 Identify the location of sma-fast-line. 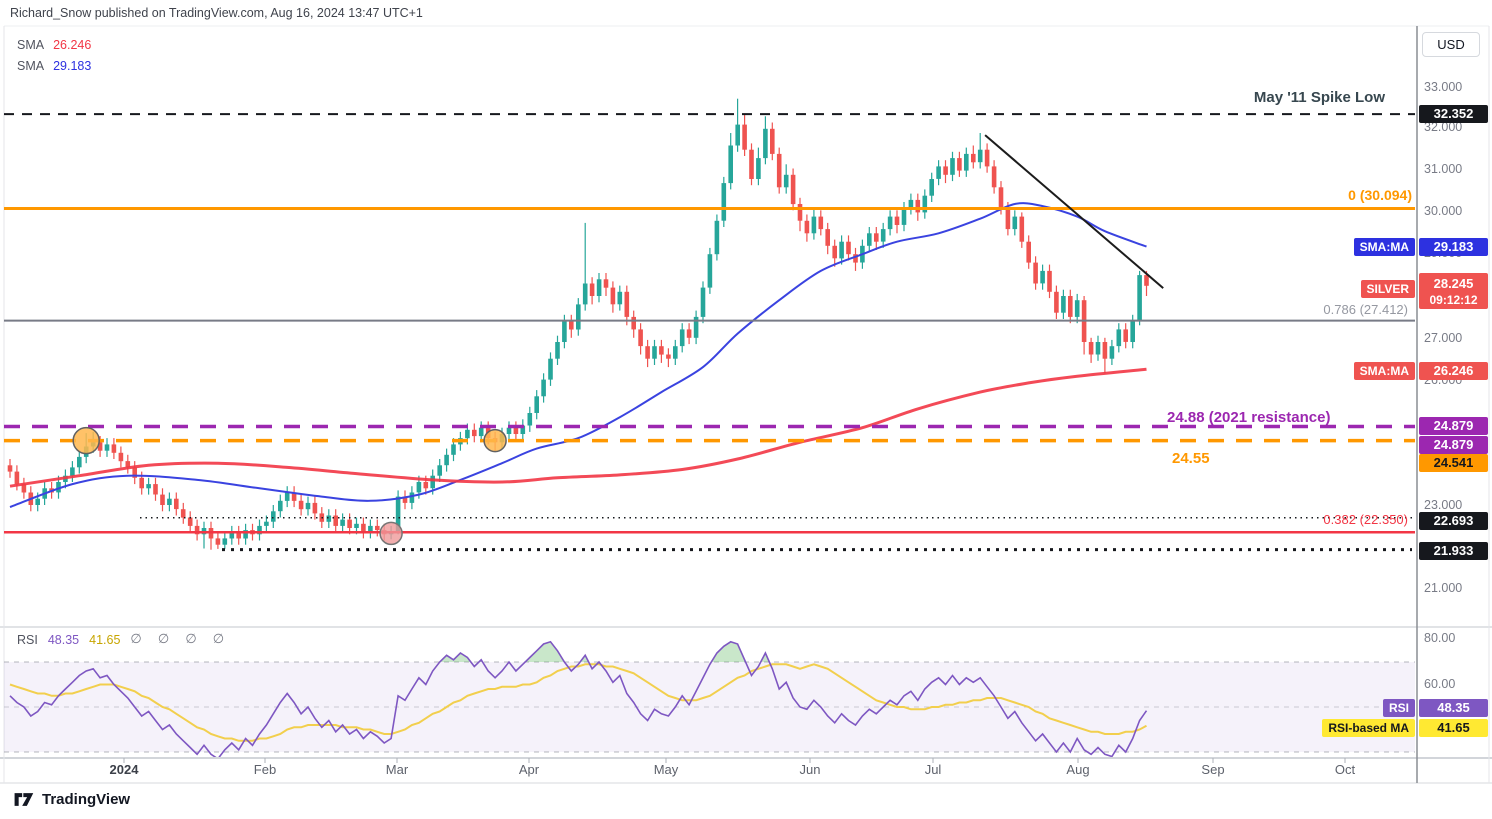
(578, 427).